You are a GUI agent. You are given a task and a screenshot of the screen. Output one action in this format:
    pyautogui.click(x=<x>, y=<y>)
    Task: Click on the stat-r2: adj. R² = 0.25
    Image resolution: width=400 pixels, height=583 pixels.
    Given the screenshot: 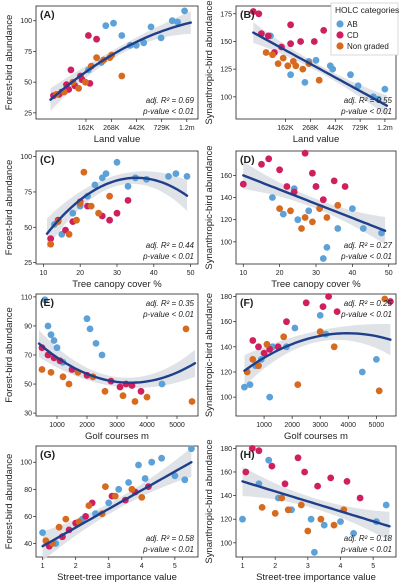 What is the action you would take?
    pyautogui.click(x=368, y=303)
    